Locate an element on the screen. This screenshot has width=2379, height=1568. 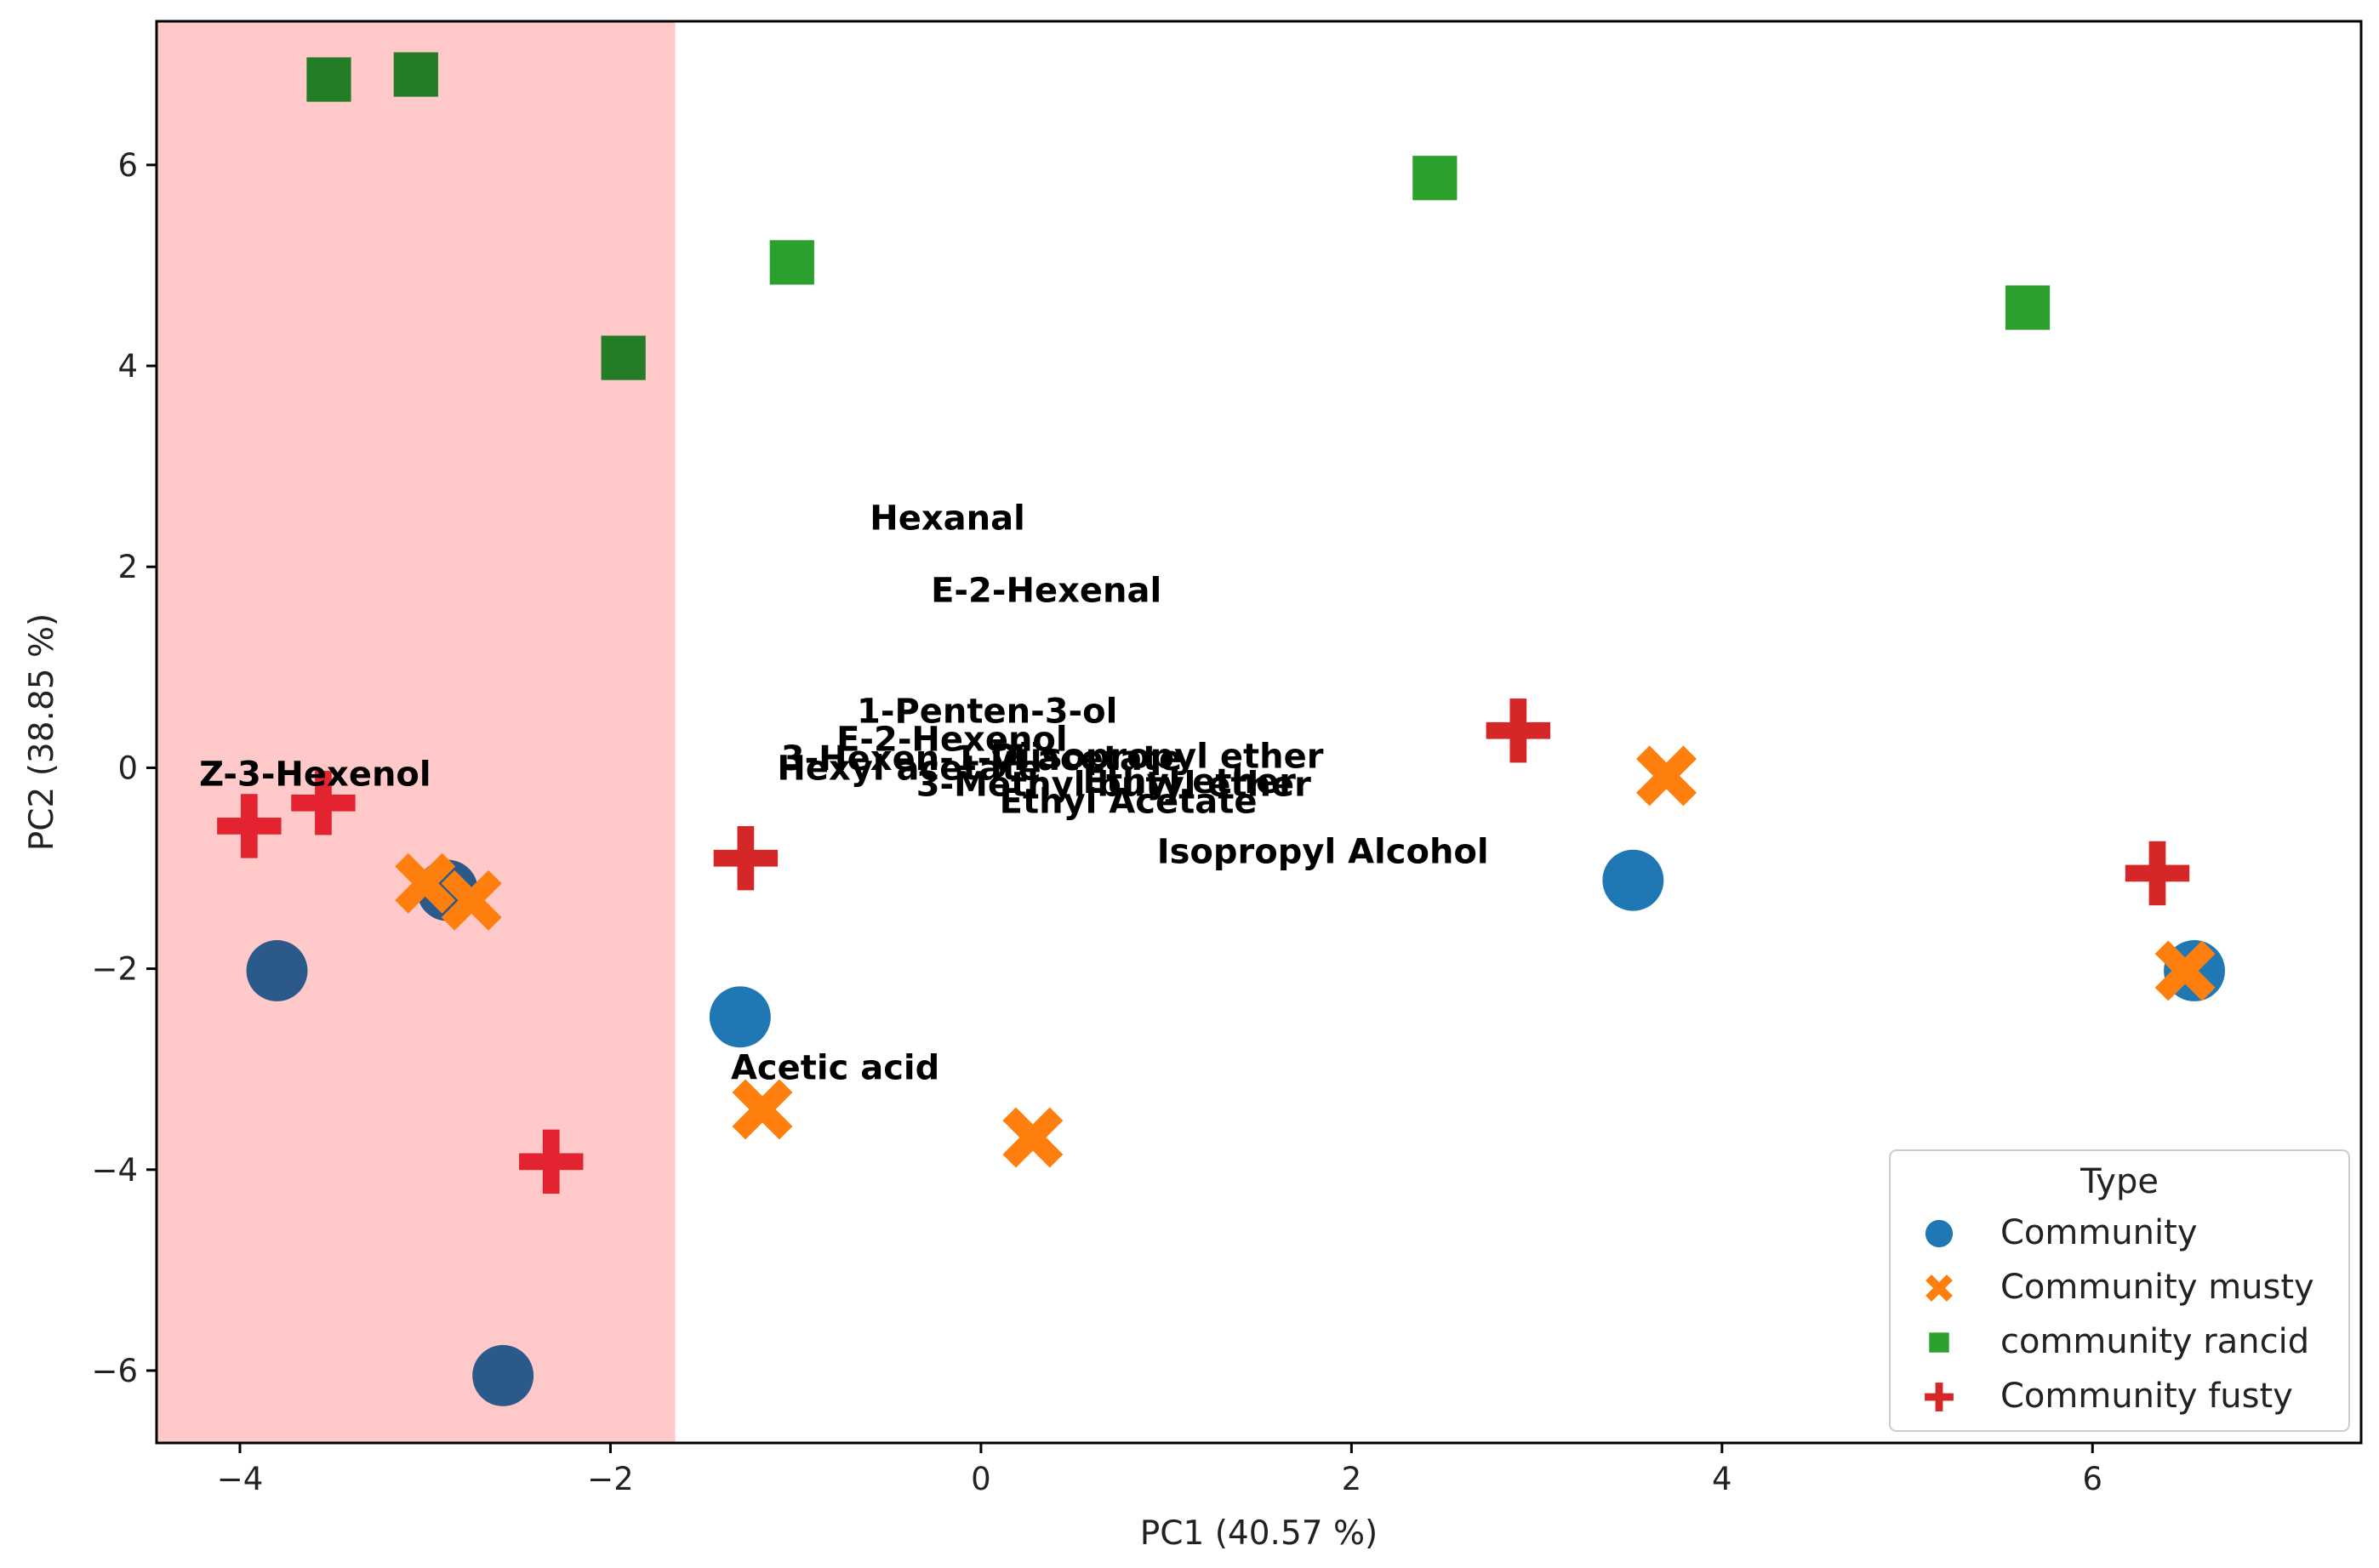
variable-label: Isopropyl Alcohol is located at coordinates (1323, 852).